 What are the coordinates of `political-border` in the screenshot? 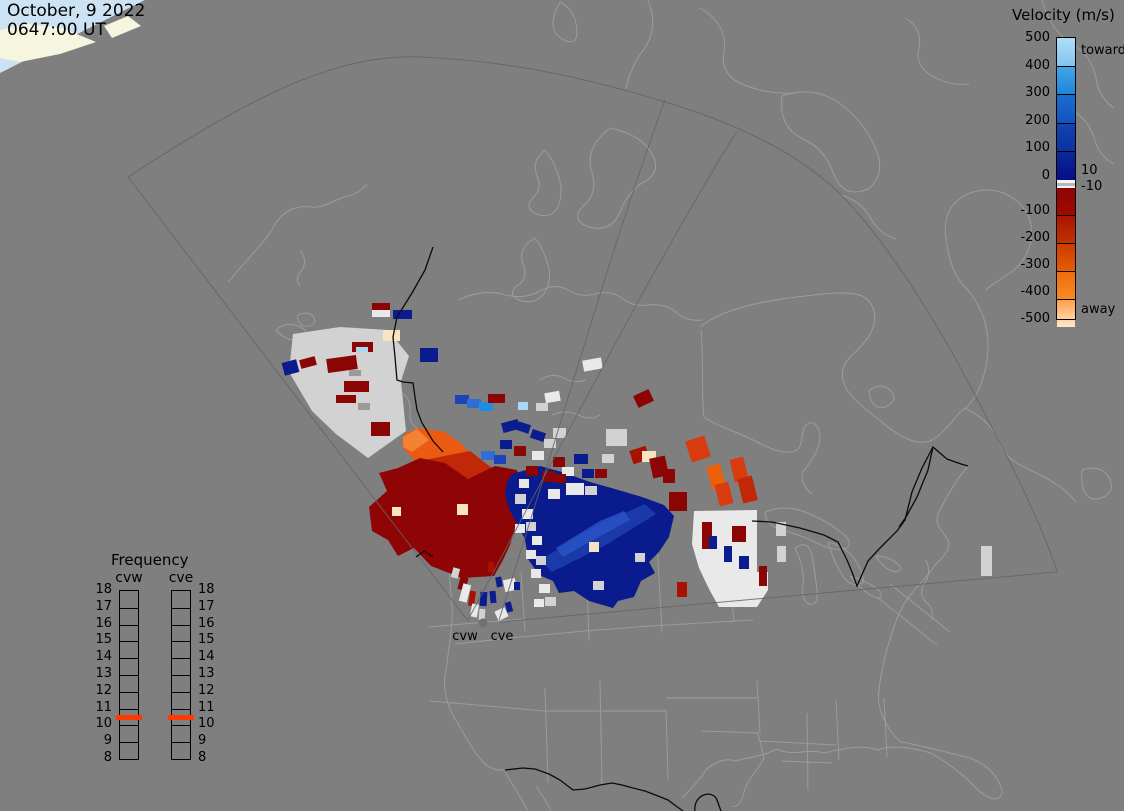 It's located at (418, 349).